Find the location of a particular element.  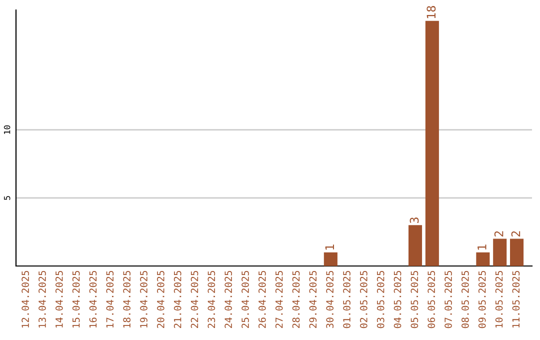

x-tick-label: 17.04.2025 is located at coordinates (110, 299).